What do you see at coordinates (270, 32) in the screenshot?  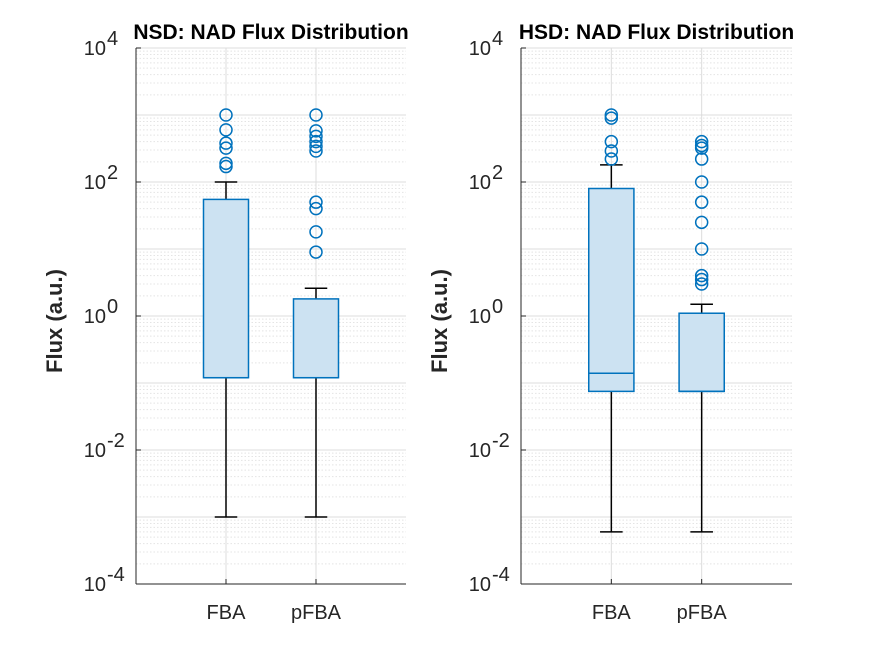 I see `panel-title: NSD: NAD Flux Distribution` at bounding box center [270, 32].